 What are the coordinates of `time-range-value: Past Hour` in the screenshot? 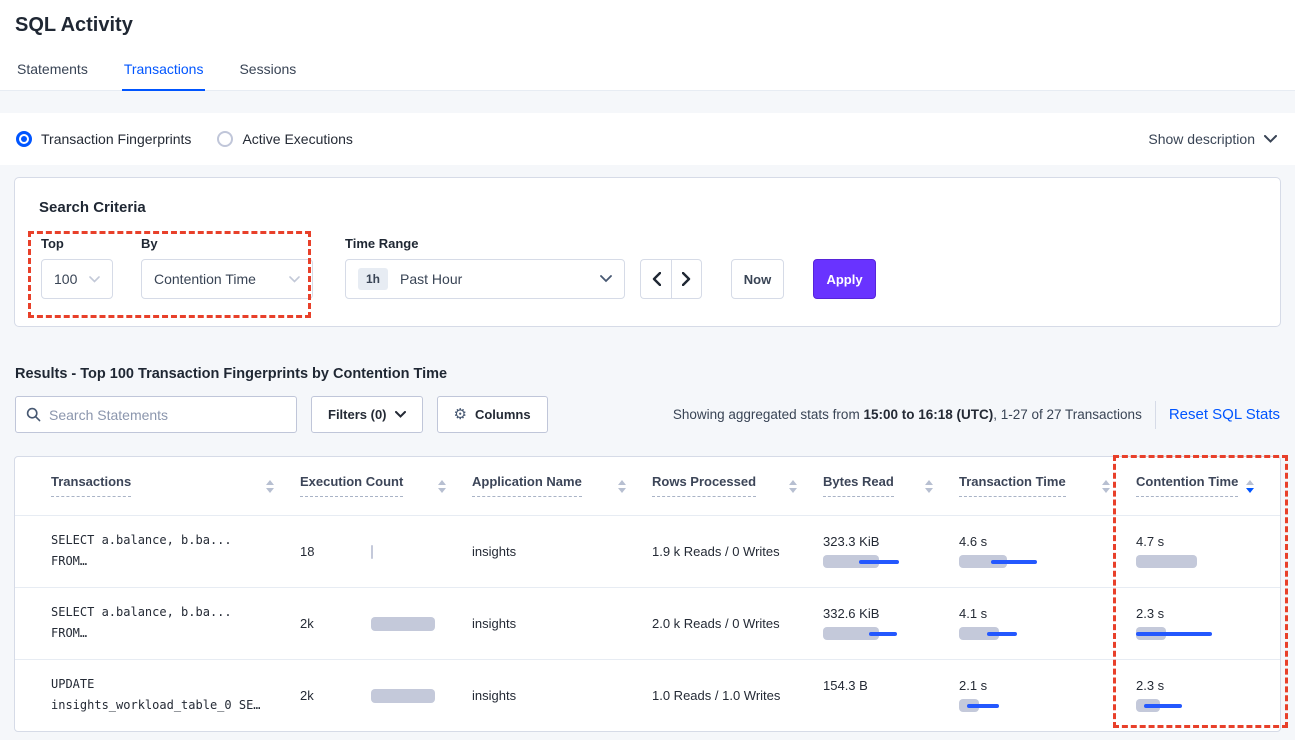 It's located at (431, 279).